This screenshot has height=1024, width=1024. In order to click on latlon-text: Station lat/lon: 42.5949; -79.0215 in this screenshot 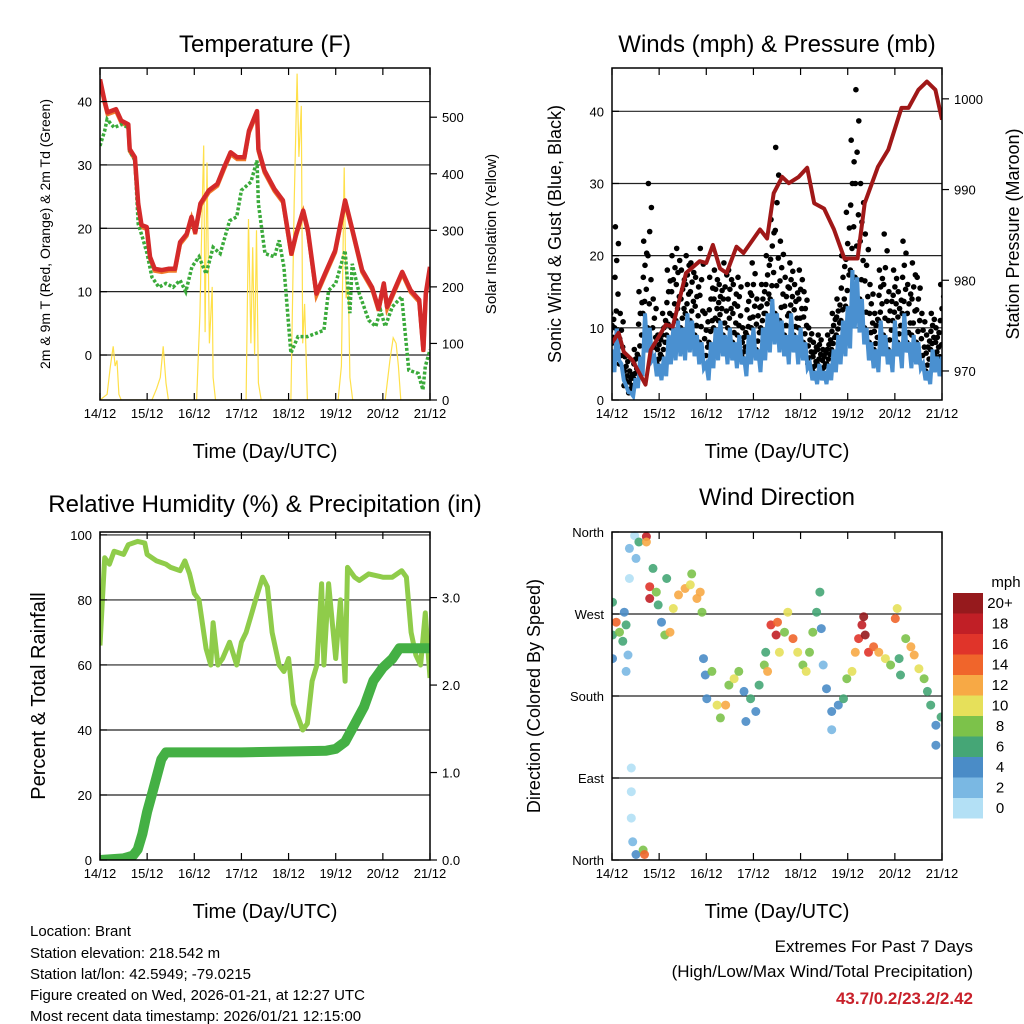, I will do `click(140, 974)`.